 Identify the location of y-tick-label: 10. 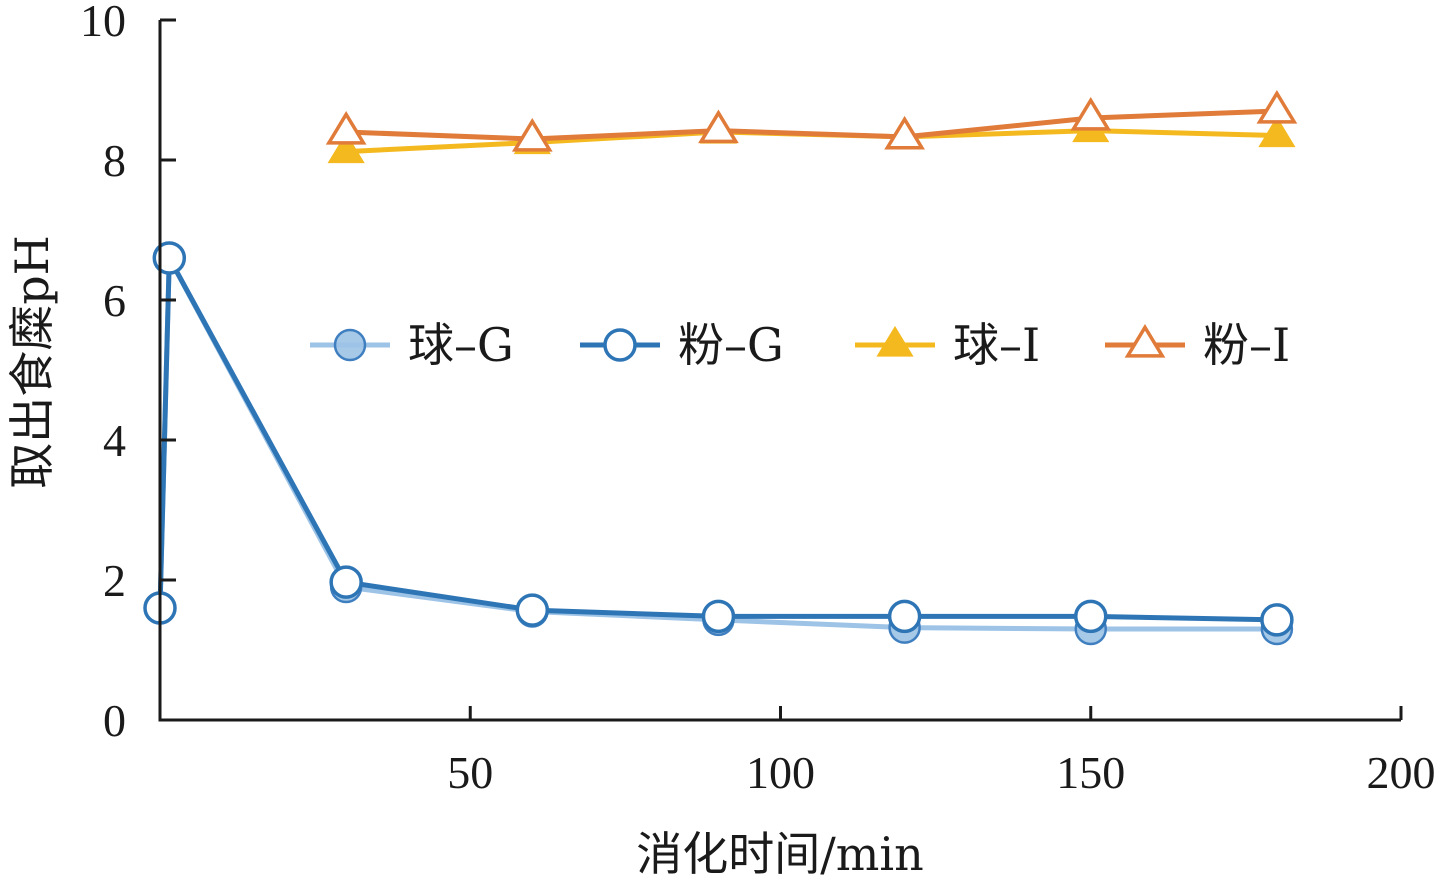
(103, 23).